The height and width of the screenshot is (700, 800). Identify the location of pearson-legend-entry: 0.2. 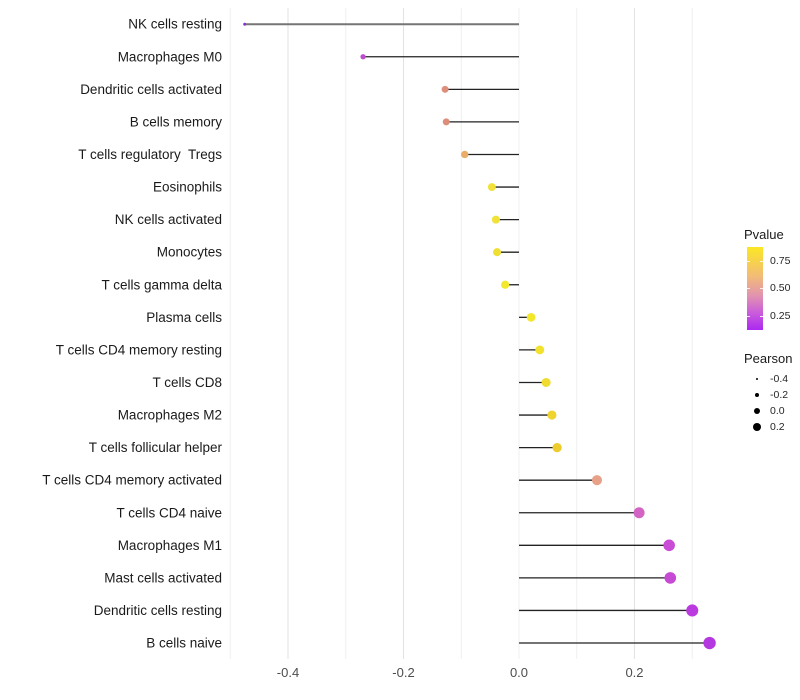
(772, 427).